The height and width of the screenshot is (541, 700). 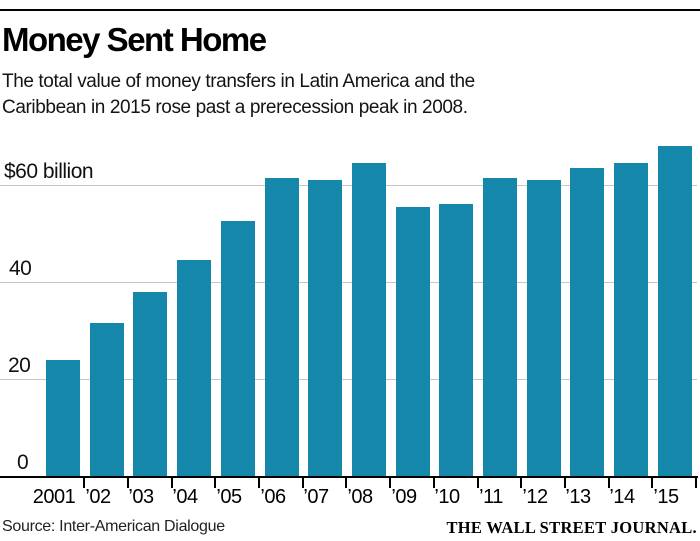 I want to click on x-axis-label-2001: 2001, so click(x=54, y=497).